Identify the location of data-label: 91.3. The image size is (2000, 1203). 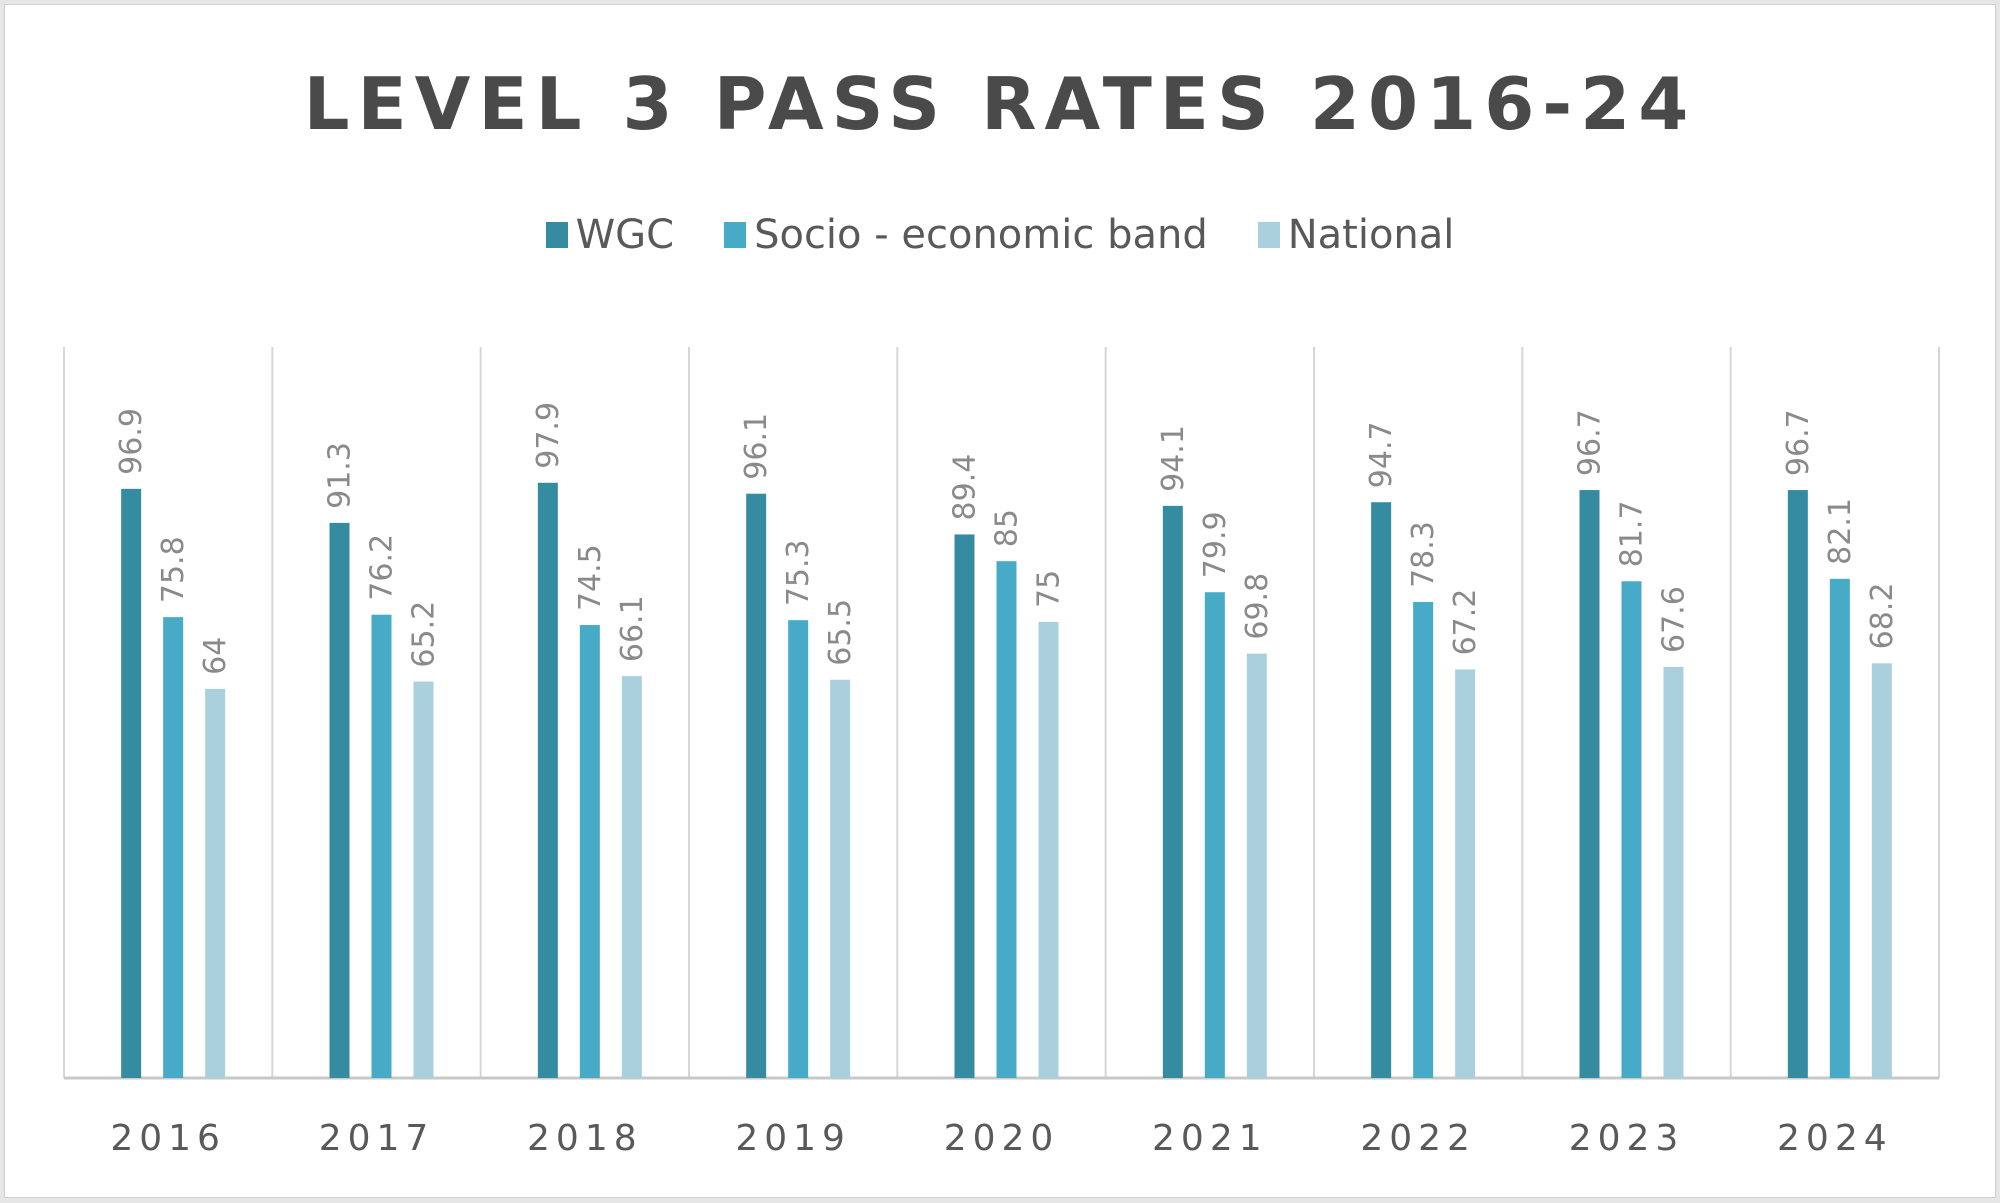
(340, 475).